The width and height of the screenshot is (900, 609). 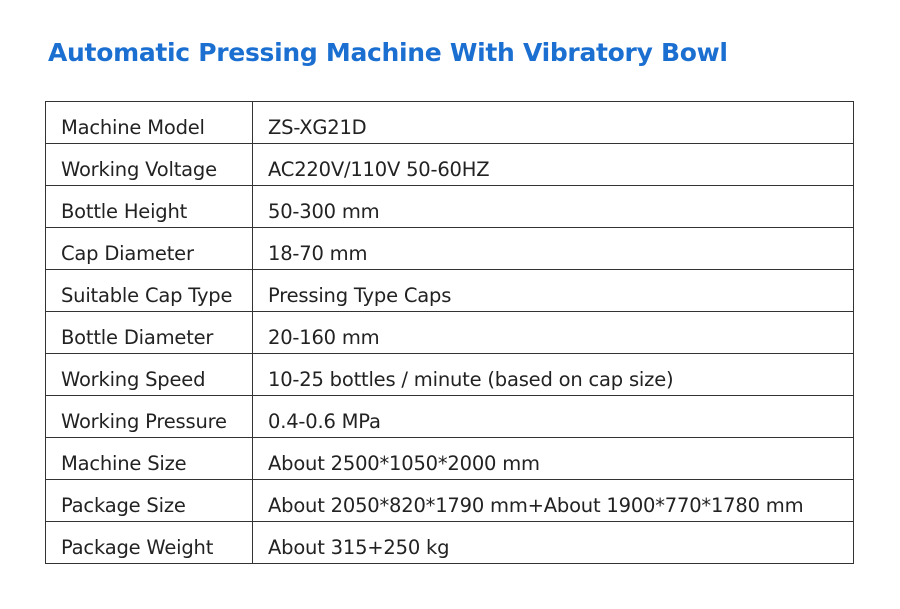 I want to click on table-row: Suitable Cap Type Pressing Type Caps, so click(x=449, y=290).